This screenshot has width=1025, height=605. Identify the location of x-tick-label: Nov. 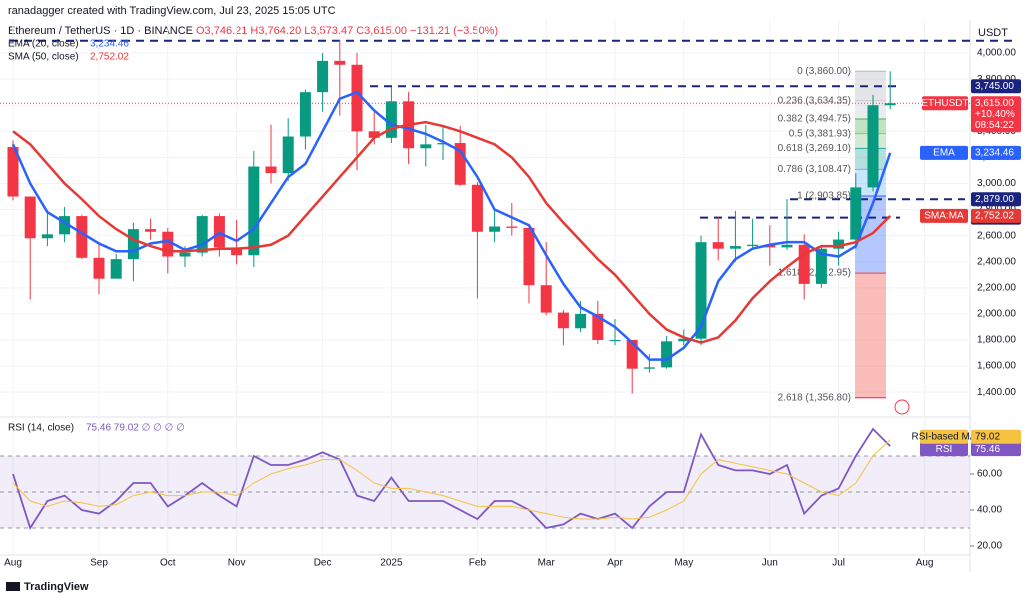
(237, 563).